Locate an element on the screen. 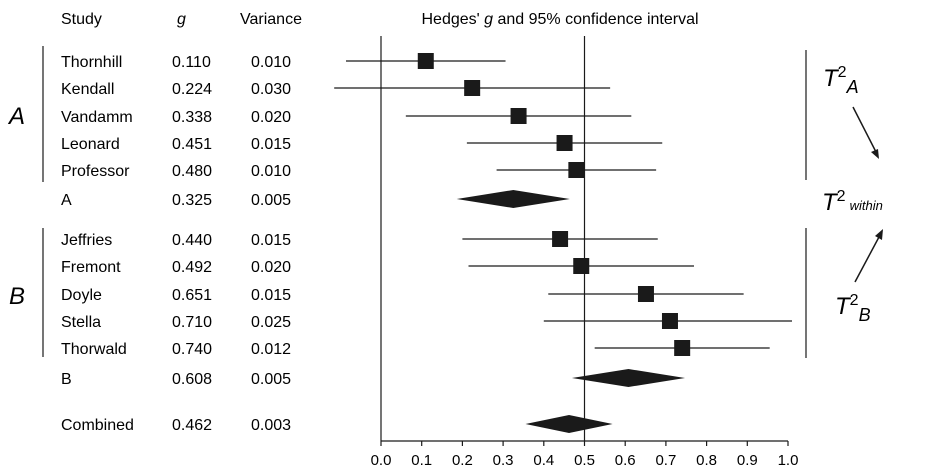 This screenshot has width=933, height=473. arrow-b-head is located at coordinates (879, 234).